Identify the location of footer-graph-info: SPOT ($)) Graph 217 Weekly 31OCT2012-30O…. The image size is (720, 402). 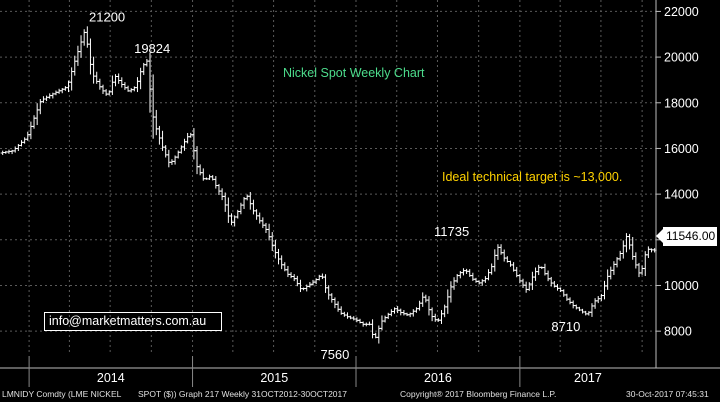
(242, 394).